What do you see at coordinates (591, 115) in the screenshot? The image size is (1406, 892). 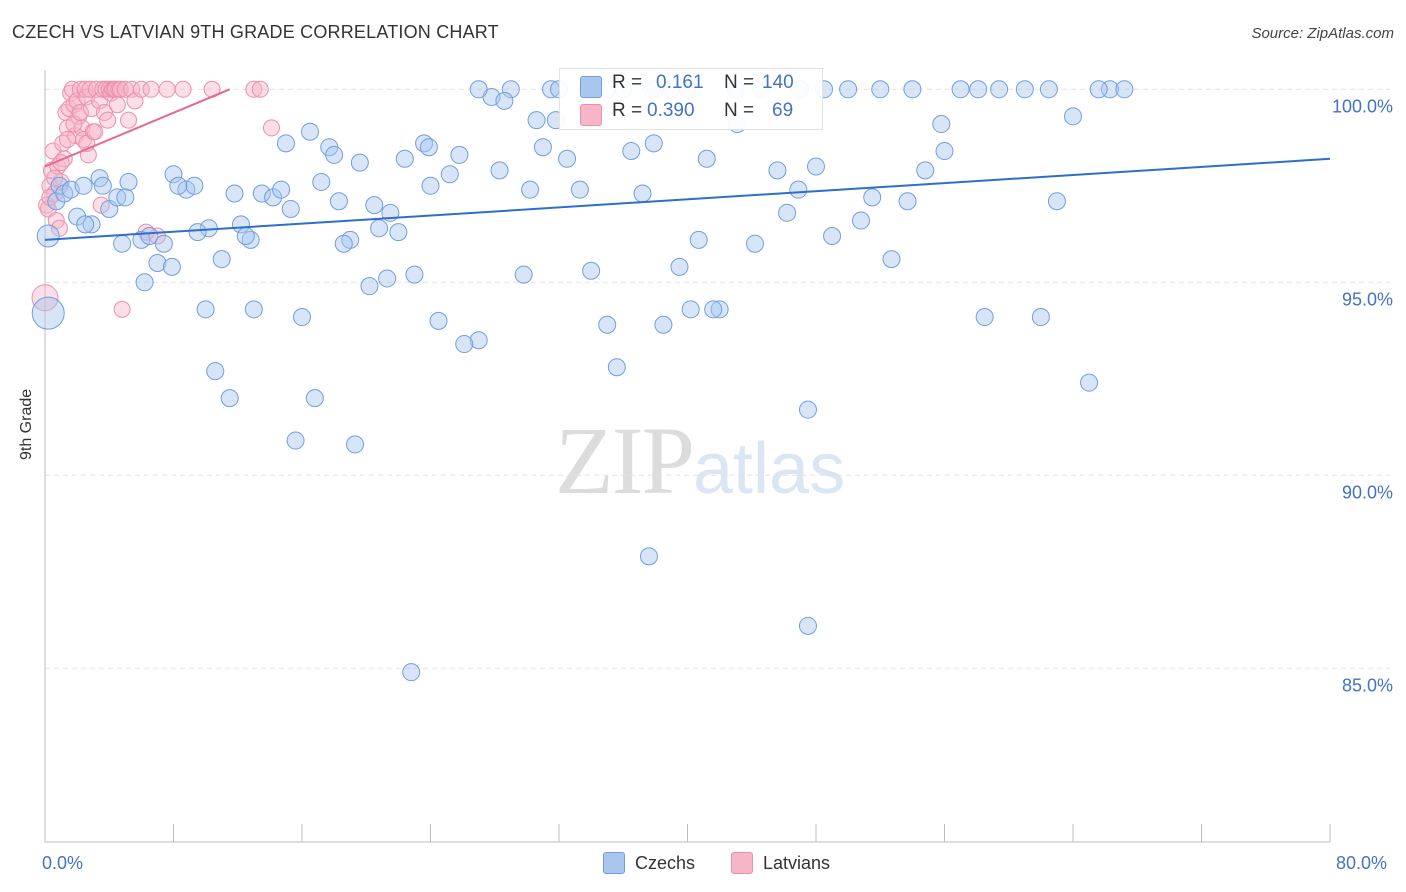 I see `latvians-swatch` at bounding box center [591, 115].